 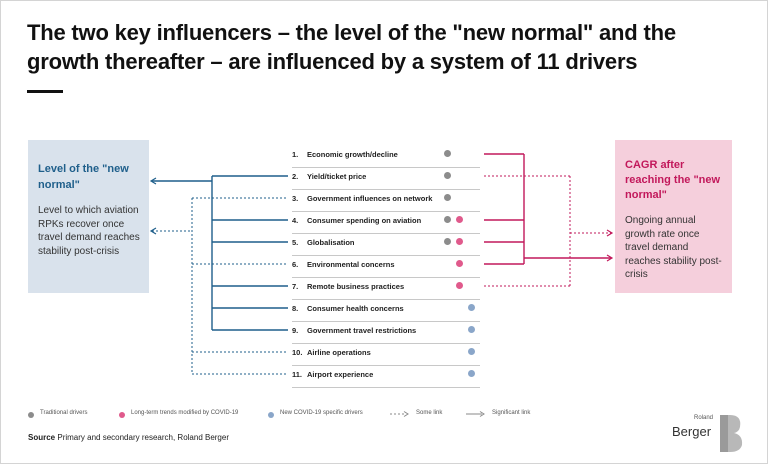 I want to click on legend-new-covid-label: New COVID-19 specific drivers, so click(x=321, y=413).